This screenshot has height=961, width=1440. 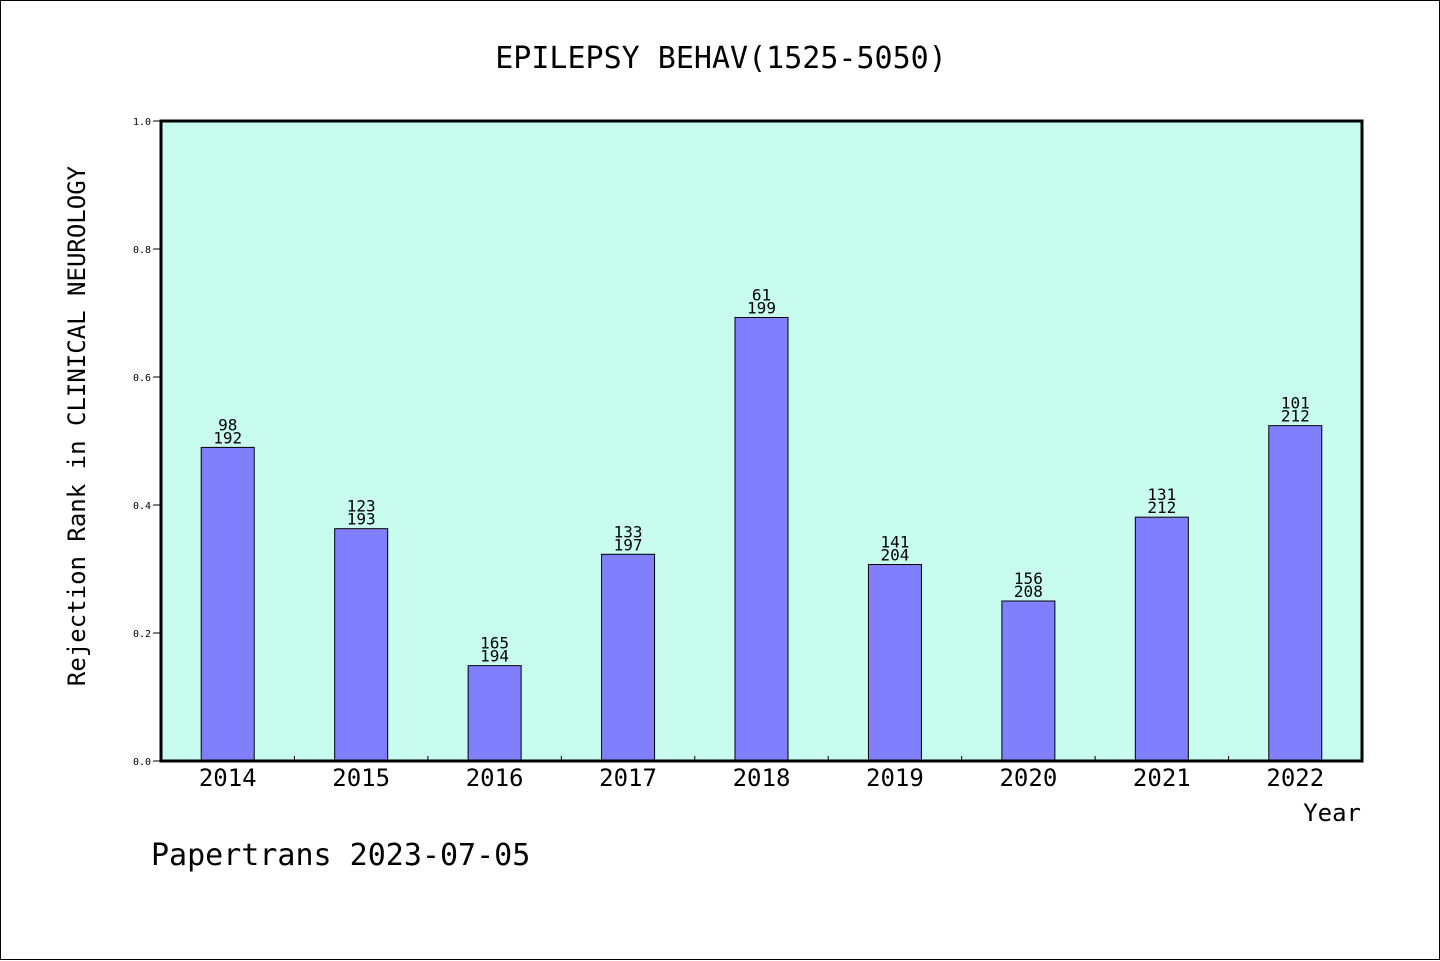 What do you see at coordinates (894, 555) in the screenshot?
I see `bar-label-bottom: 204` at bounding box center [894, 555].